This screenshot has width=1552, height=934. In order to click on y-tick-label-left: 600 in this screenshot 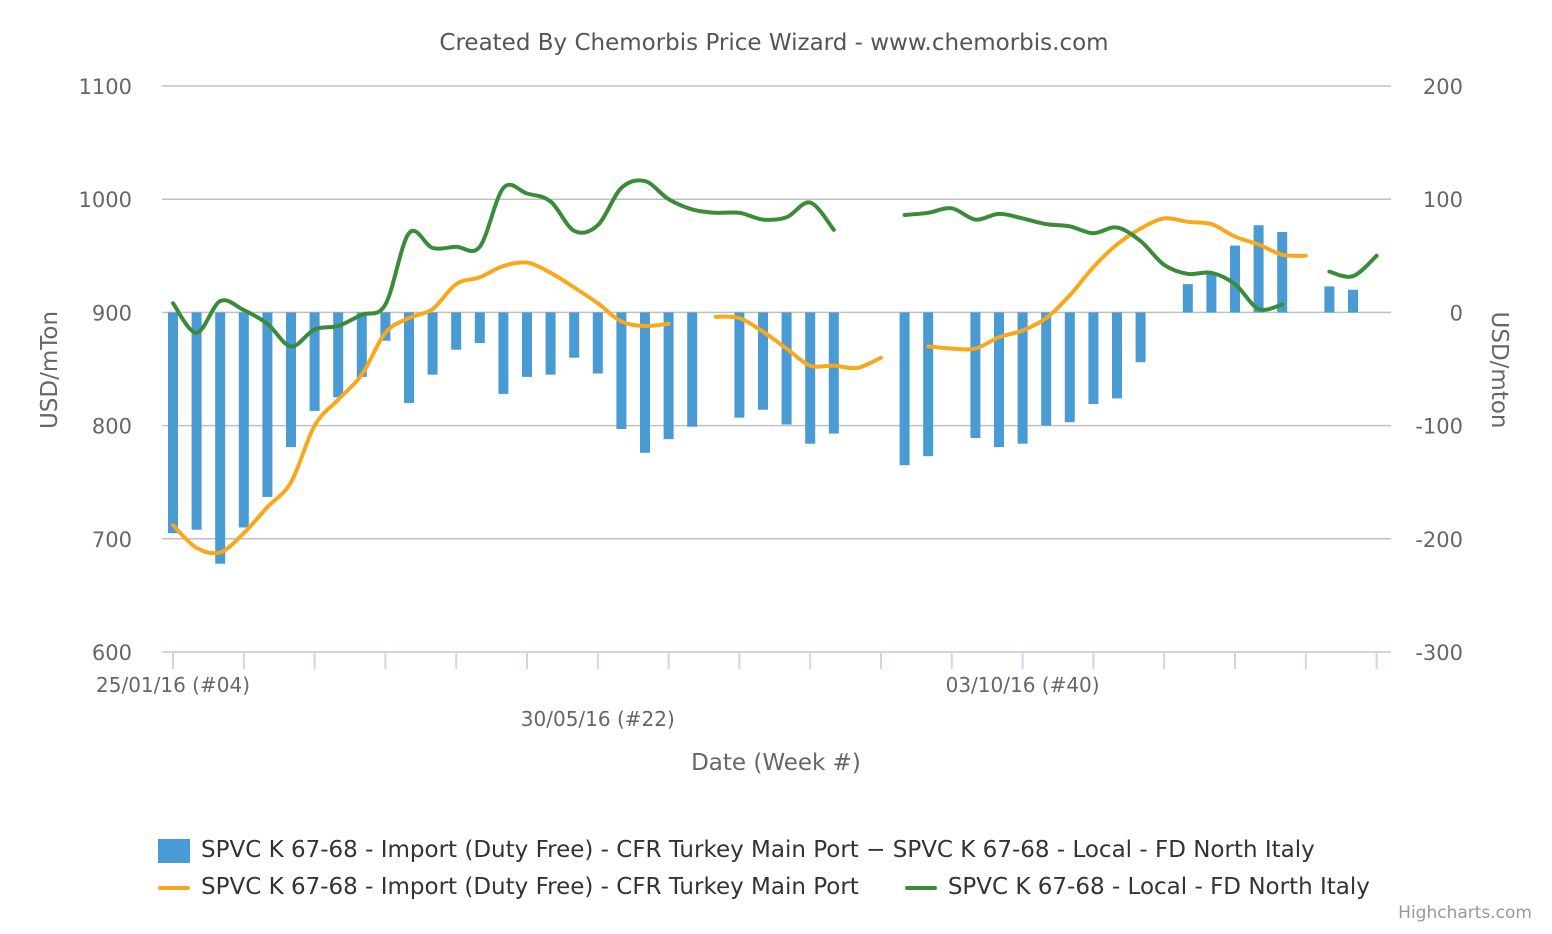, I will do `click(112, 653)`.